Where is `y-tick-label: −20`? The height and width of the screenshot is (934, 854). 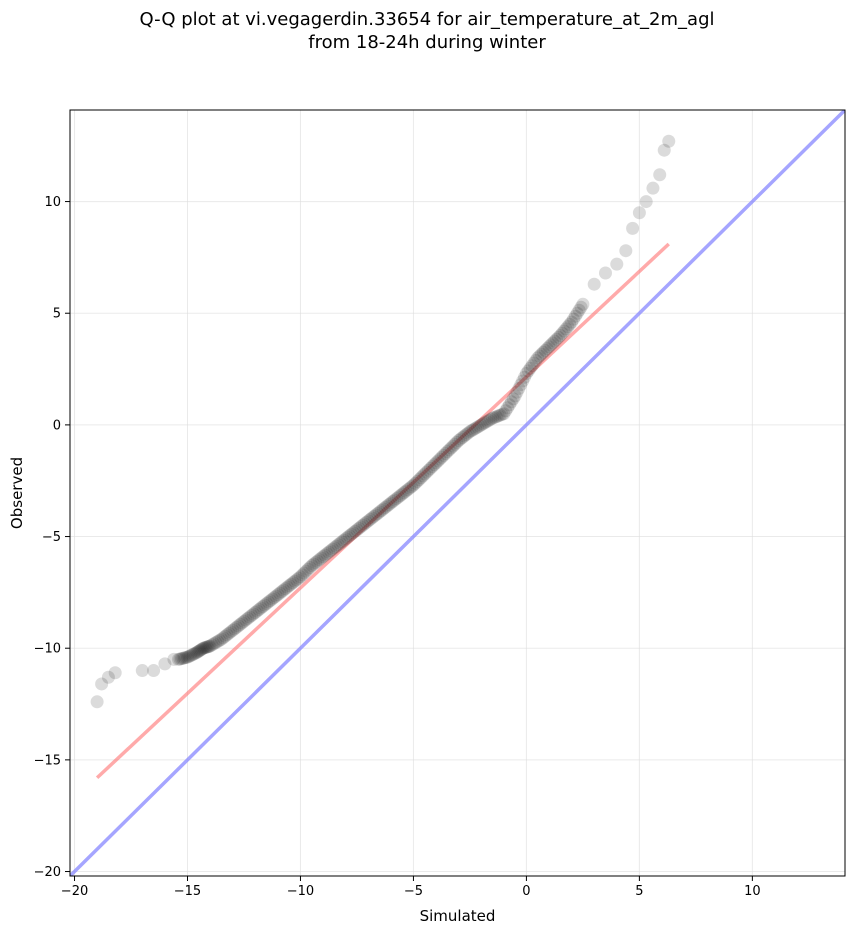 y-tick-label: −20 is located at coordinates (47, 872).